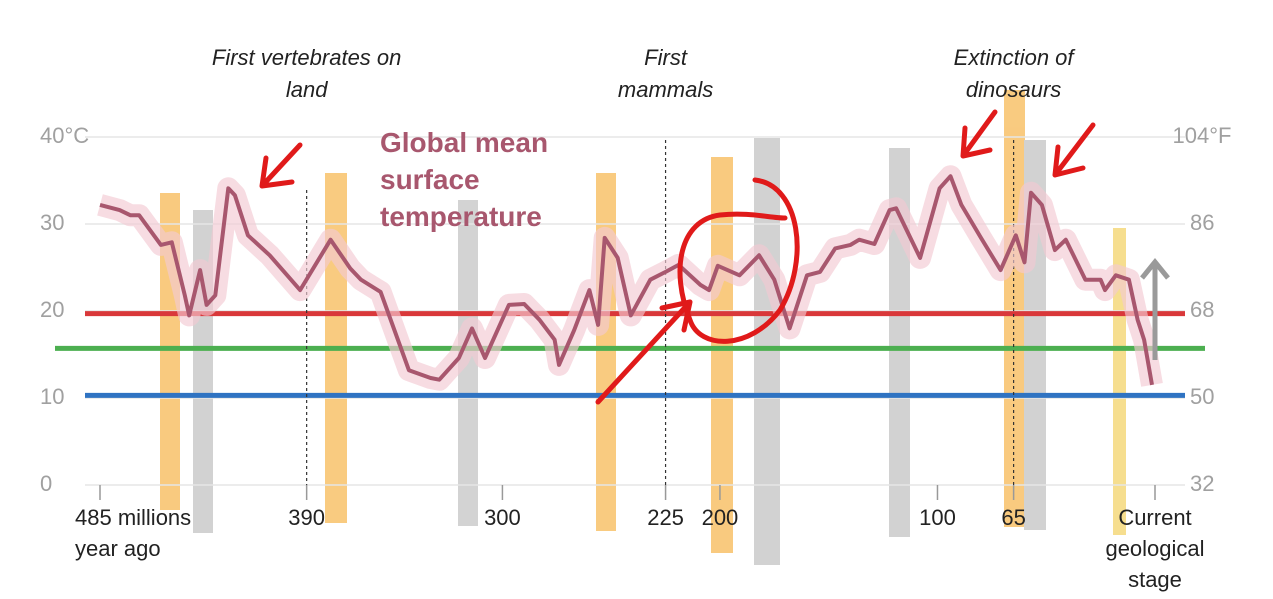 This screenshot has width=1273, height=599. I want to click on annotation: First vertebrates on land, so click(306, 73).